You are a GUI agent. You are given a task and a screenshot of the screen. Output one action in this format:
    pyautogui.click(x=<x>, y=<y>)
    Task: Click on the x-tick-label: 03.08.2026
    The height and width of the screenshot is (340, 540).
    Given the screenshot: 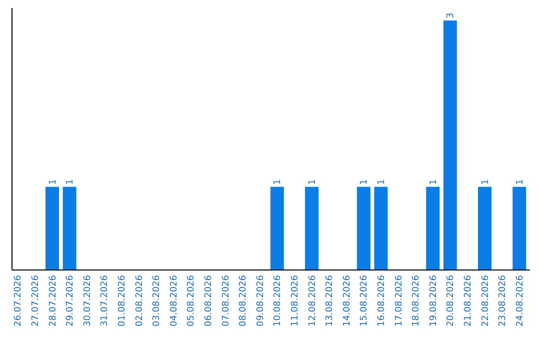 What is the action you would take?
    pyautogui.click(x=157, y=300)
    